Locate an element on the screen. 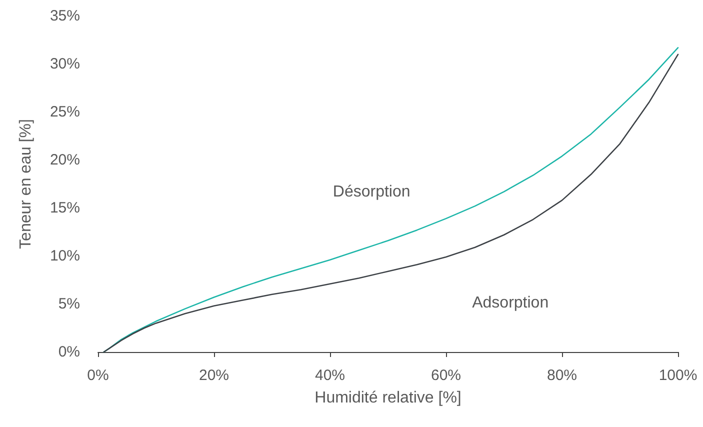 The width and height of the screenshot is (703, 427). y-tick-label: 30% is located at coordinates (65, 64).